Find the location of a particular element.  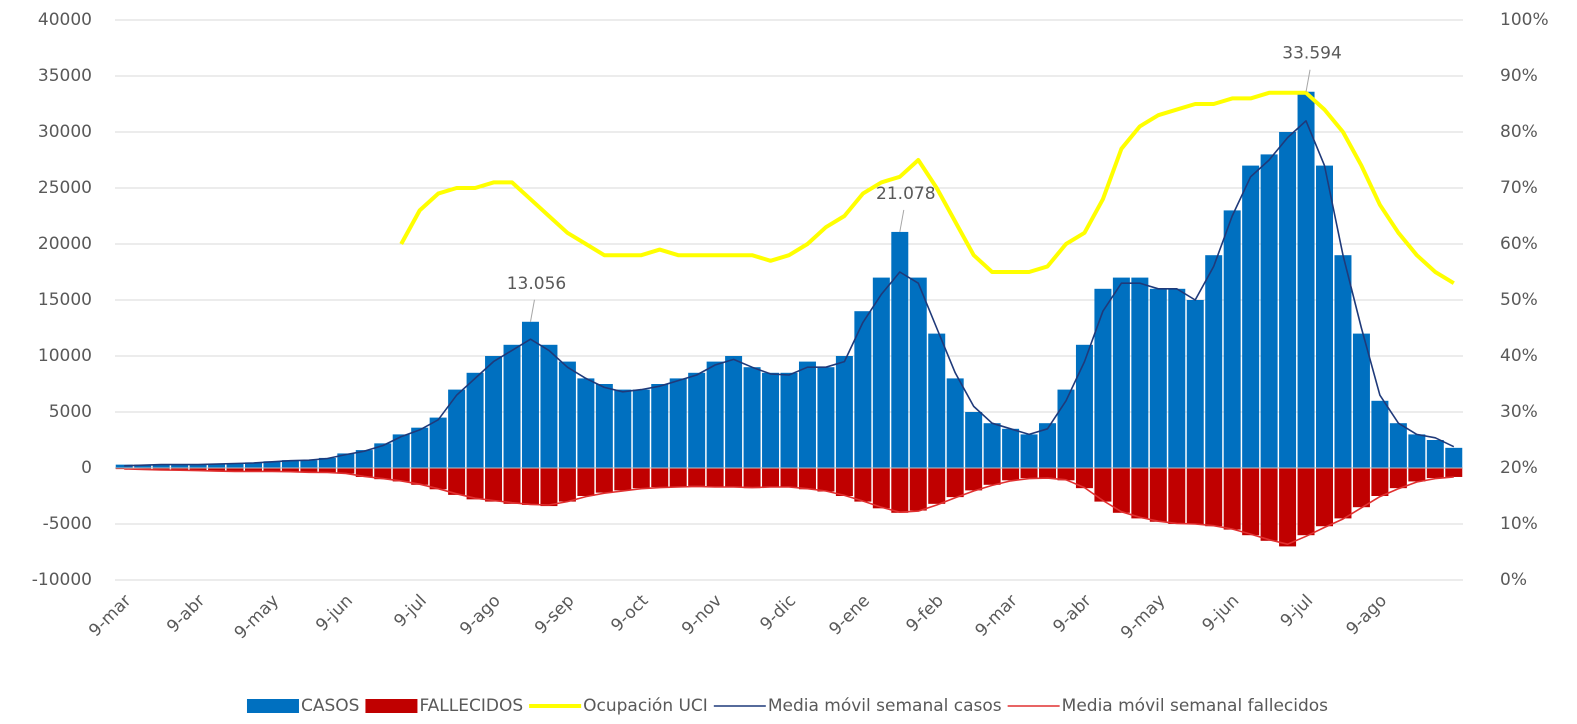

y2-tick-label: 70% is located at coordinates (1519, 188).